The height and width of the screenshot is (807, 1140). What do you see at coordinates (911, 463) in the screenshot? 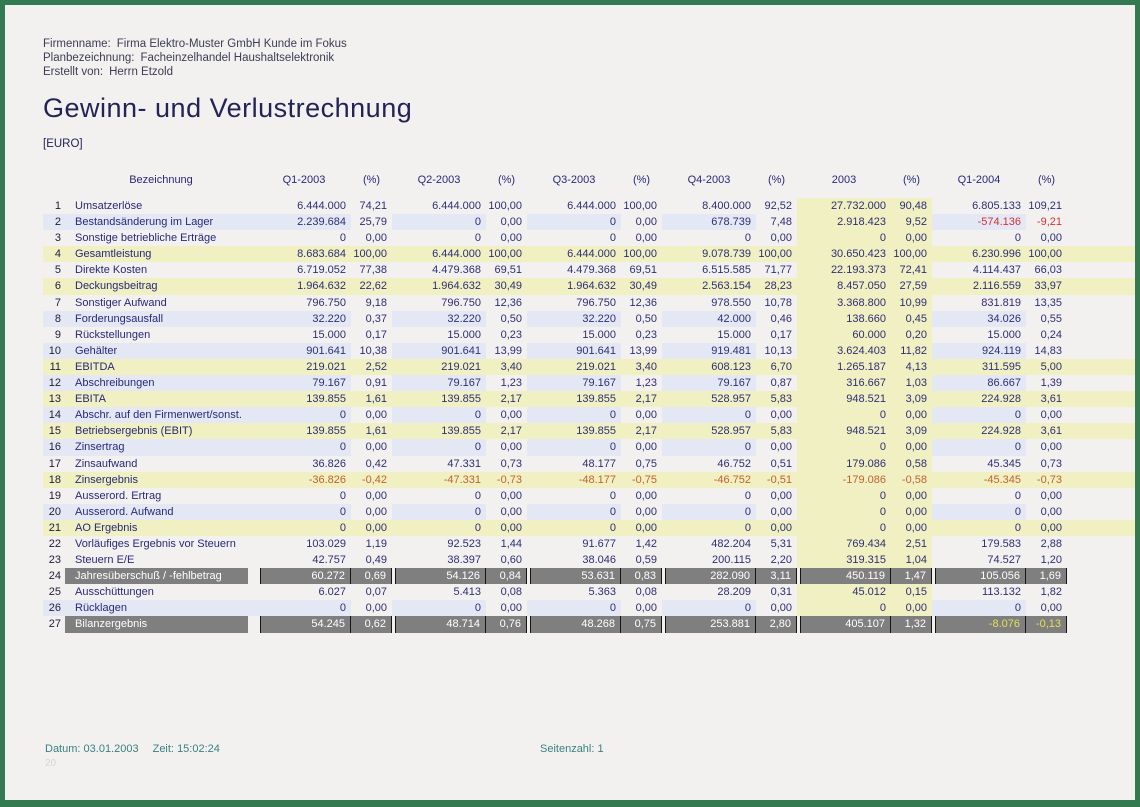
I see `cell-2003-pct: 0,58` at bounding box center [911, 463].